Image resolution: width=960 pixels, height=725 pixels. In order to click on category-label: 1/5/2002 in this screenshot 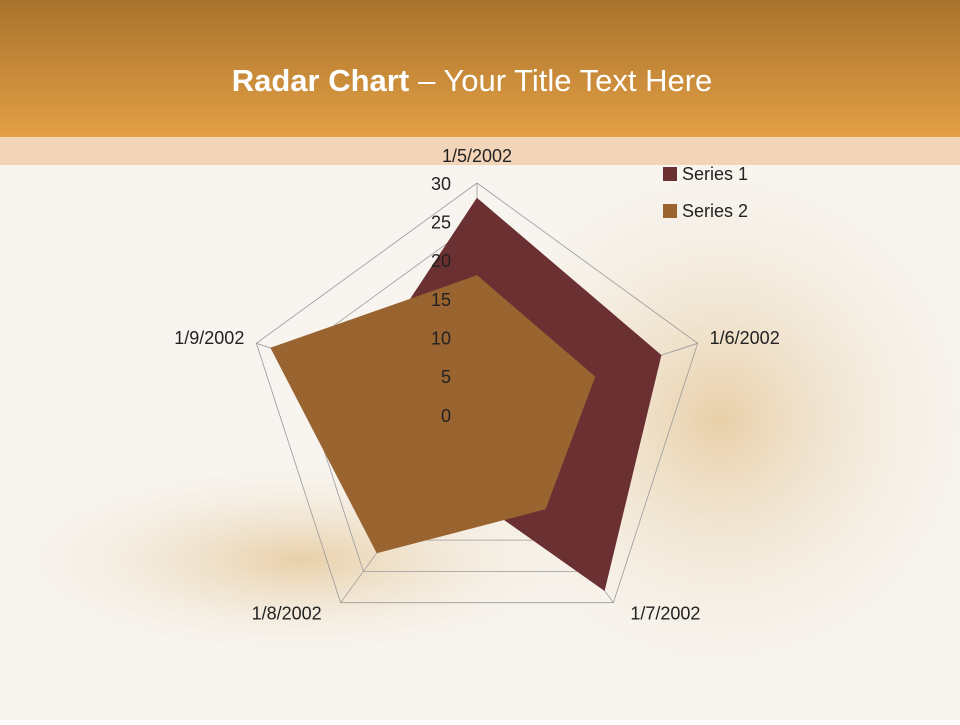, I will do `click(477, 156)`.